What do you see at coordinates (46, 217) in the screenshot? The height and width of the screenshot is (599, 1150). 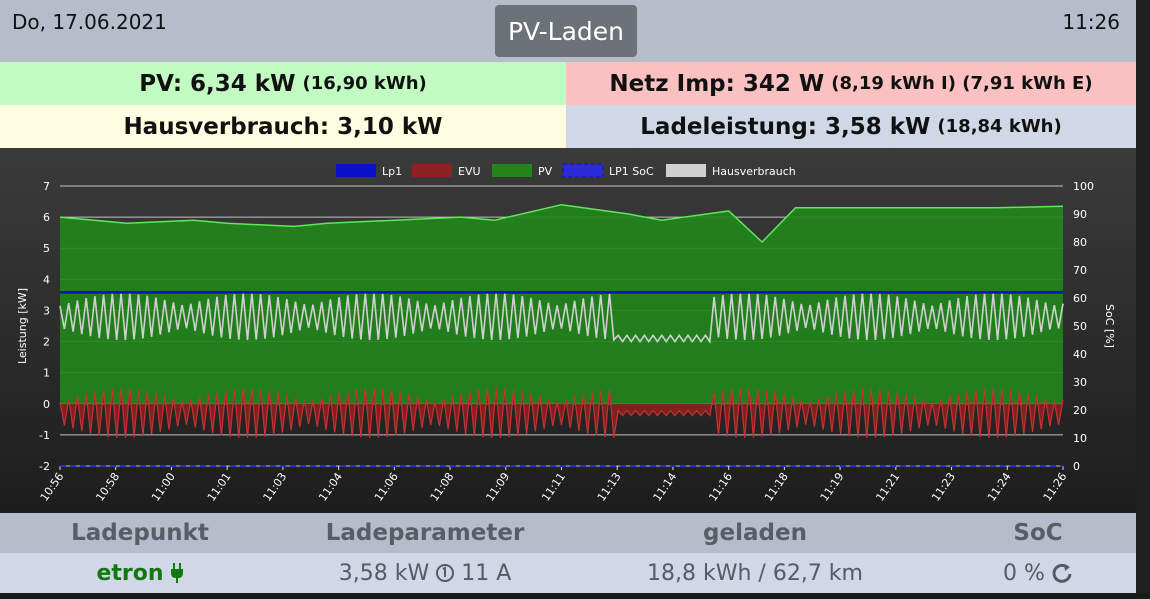 I see `y-tick-label: 6` at bounding box center [46, 217].